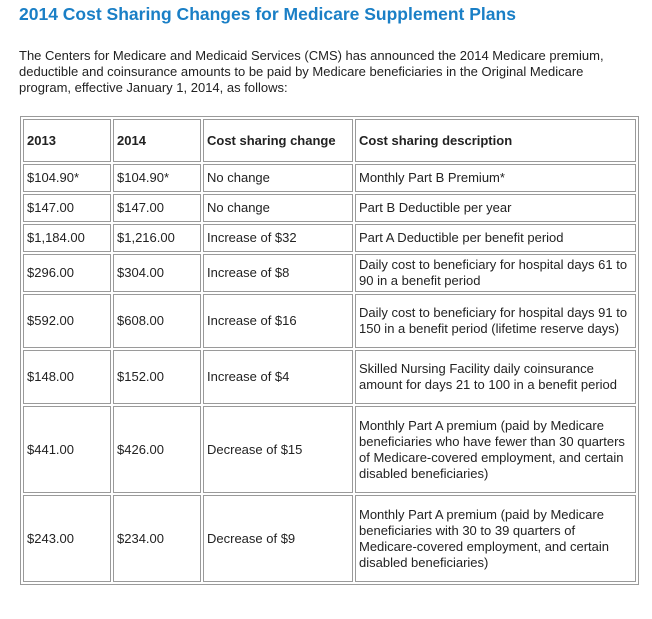 This screenshot has height=619, width=652. Describe the element at coordinates (495, 140) in the screenshot. I see `header-cost-sharing-description: Cost sharing description` at that location.